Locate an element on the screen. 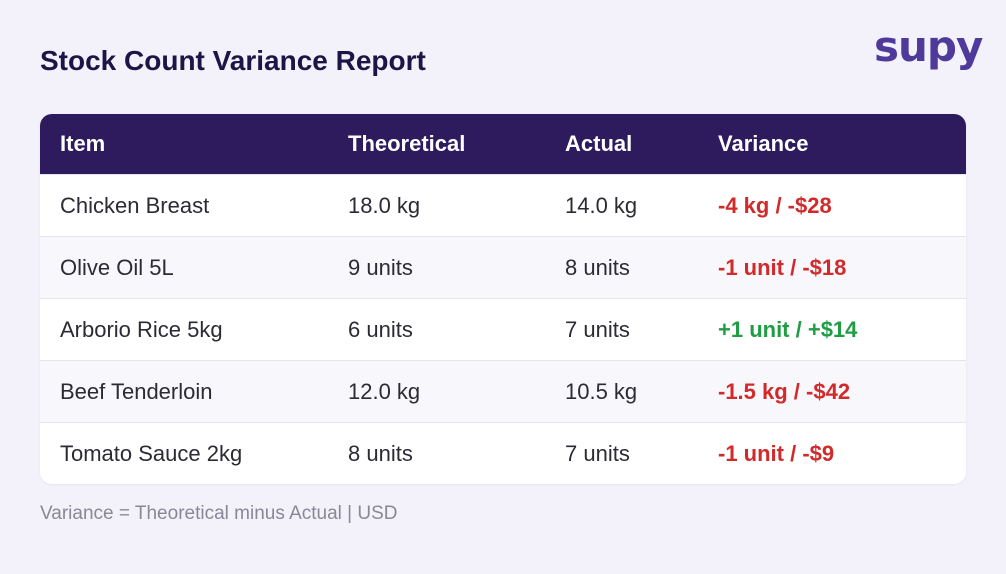 This screenshot has height=574, width=1006. column-header-actual: Actual is located at coordinates (599, 143).